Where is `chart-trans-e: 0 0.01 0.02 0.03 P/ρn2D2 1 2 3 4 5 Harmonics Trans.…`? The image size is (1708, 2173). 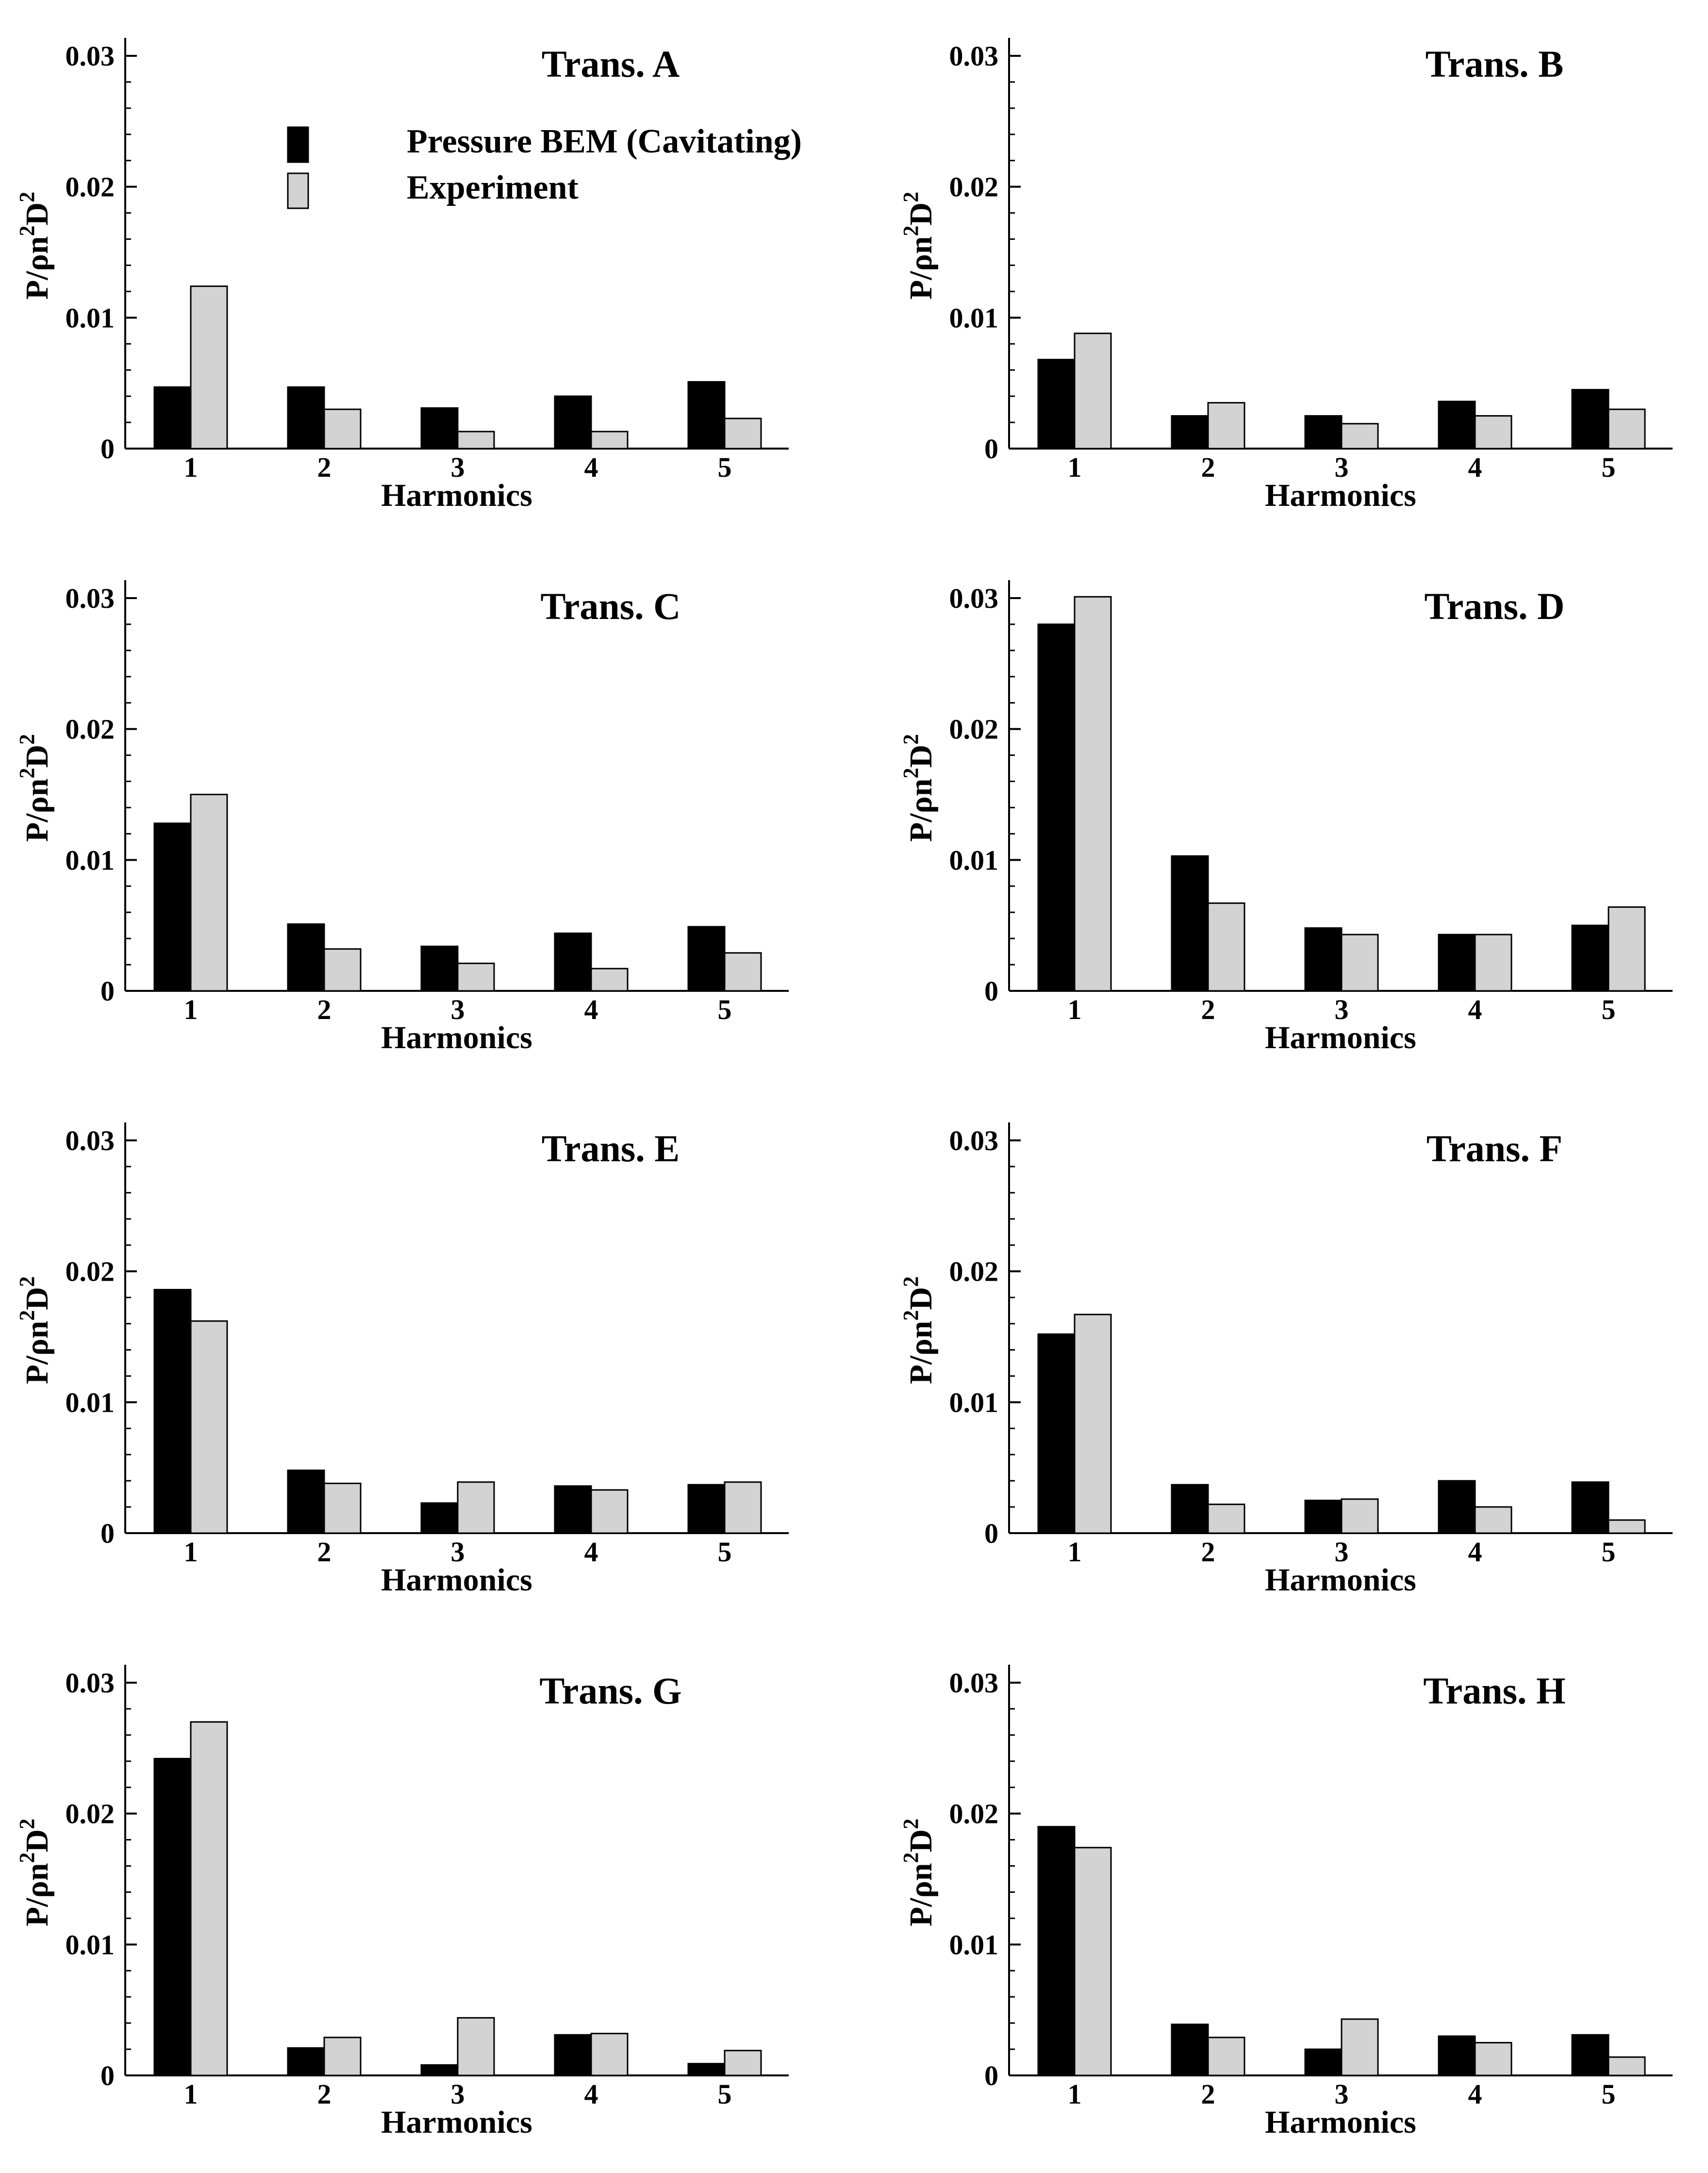
chart-trans-e: 0 0.01 0.02 0.03 P/ρn2D2 1 2 3 4 5 Harmonics Trans.… is located at coordinates (402, 1360).